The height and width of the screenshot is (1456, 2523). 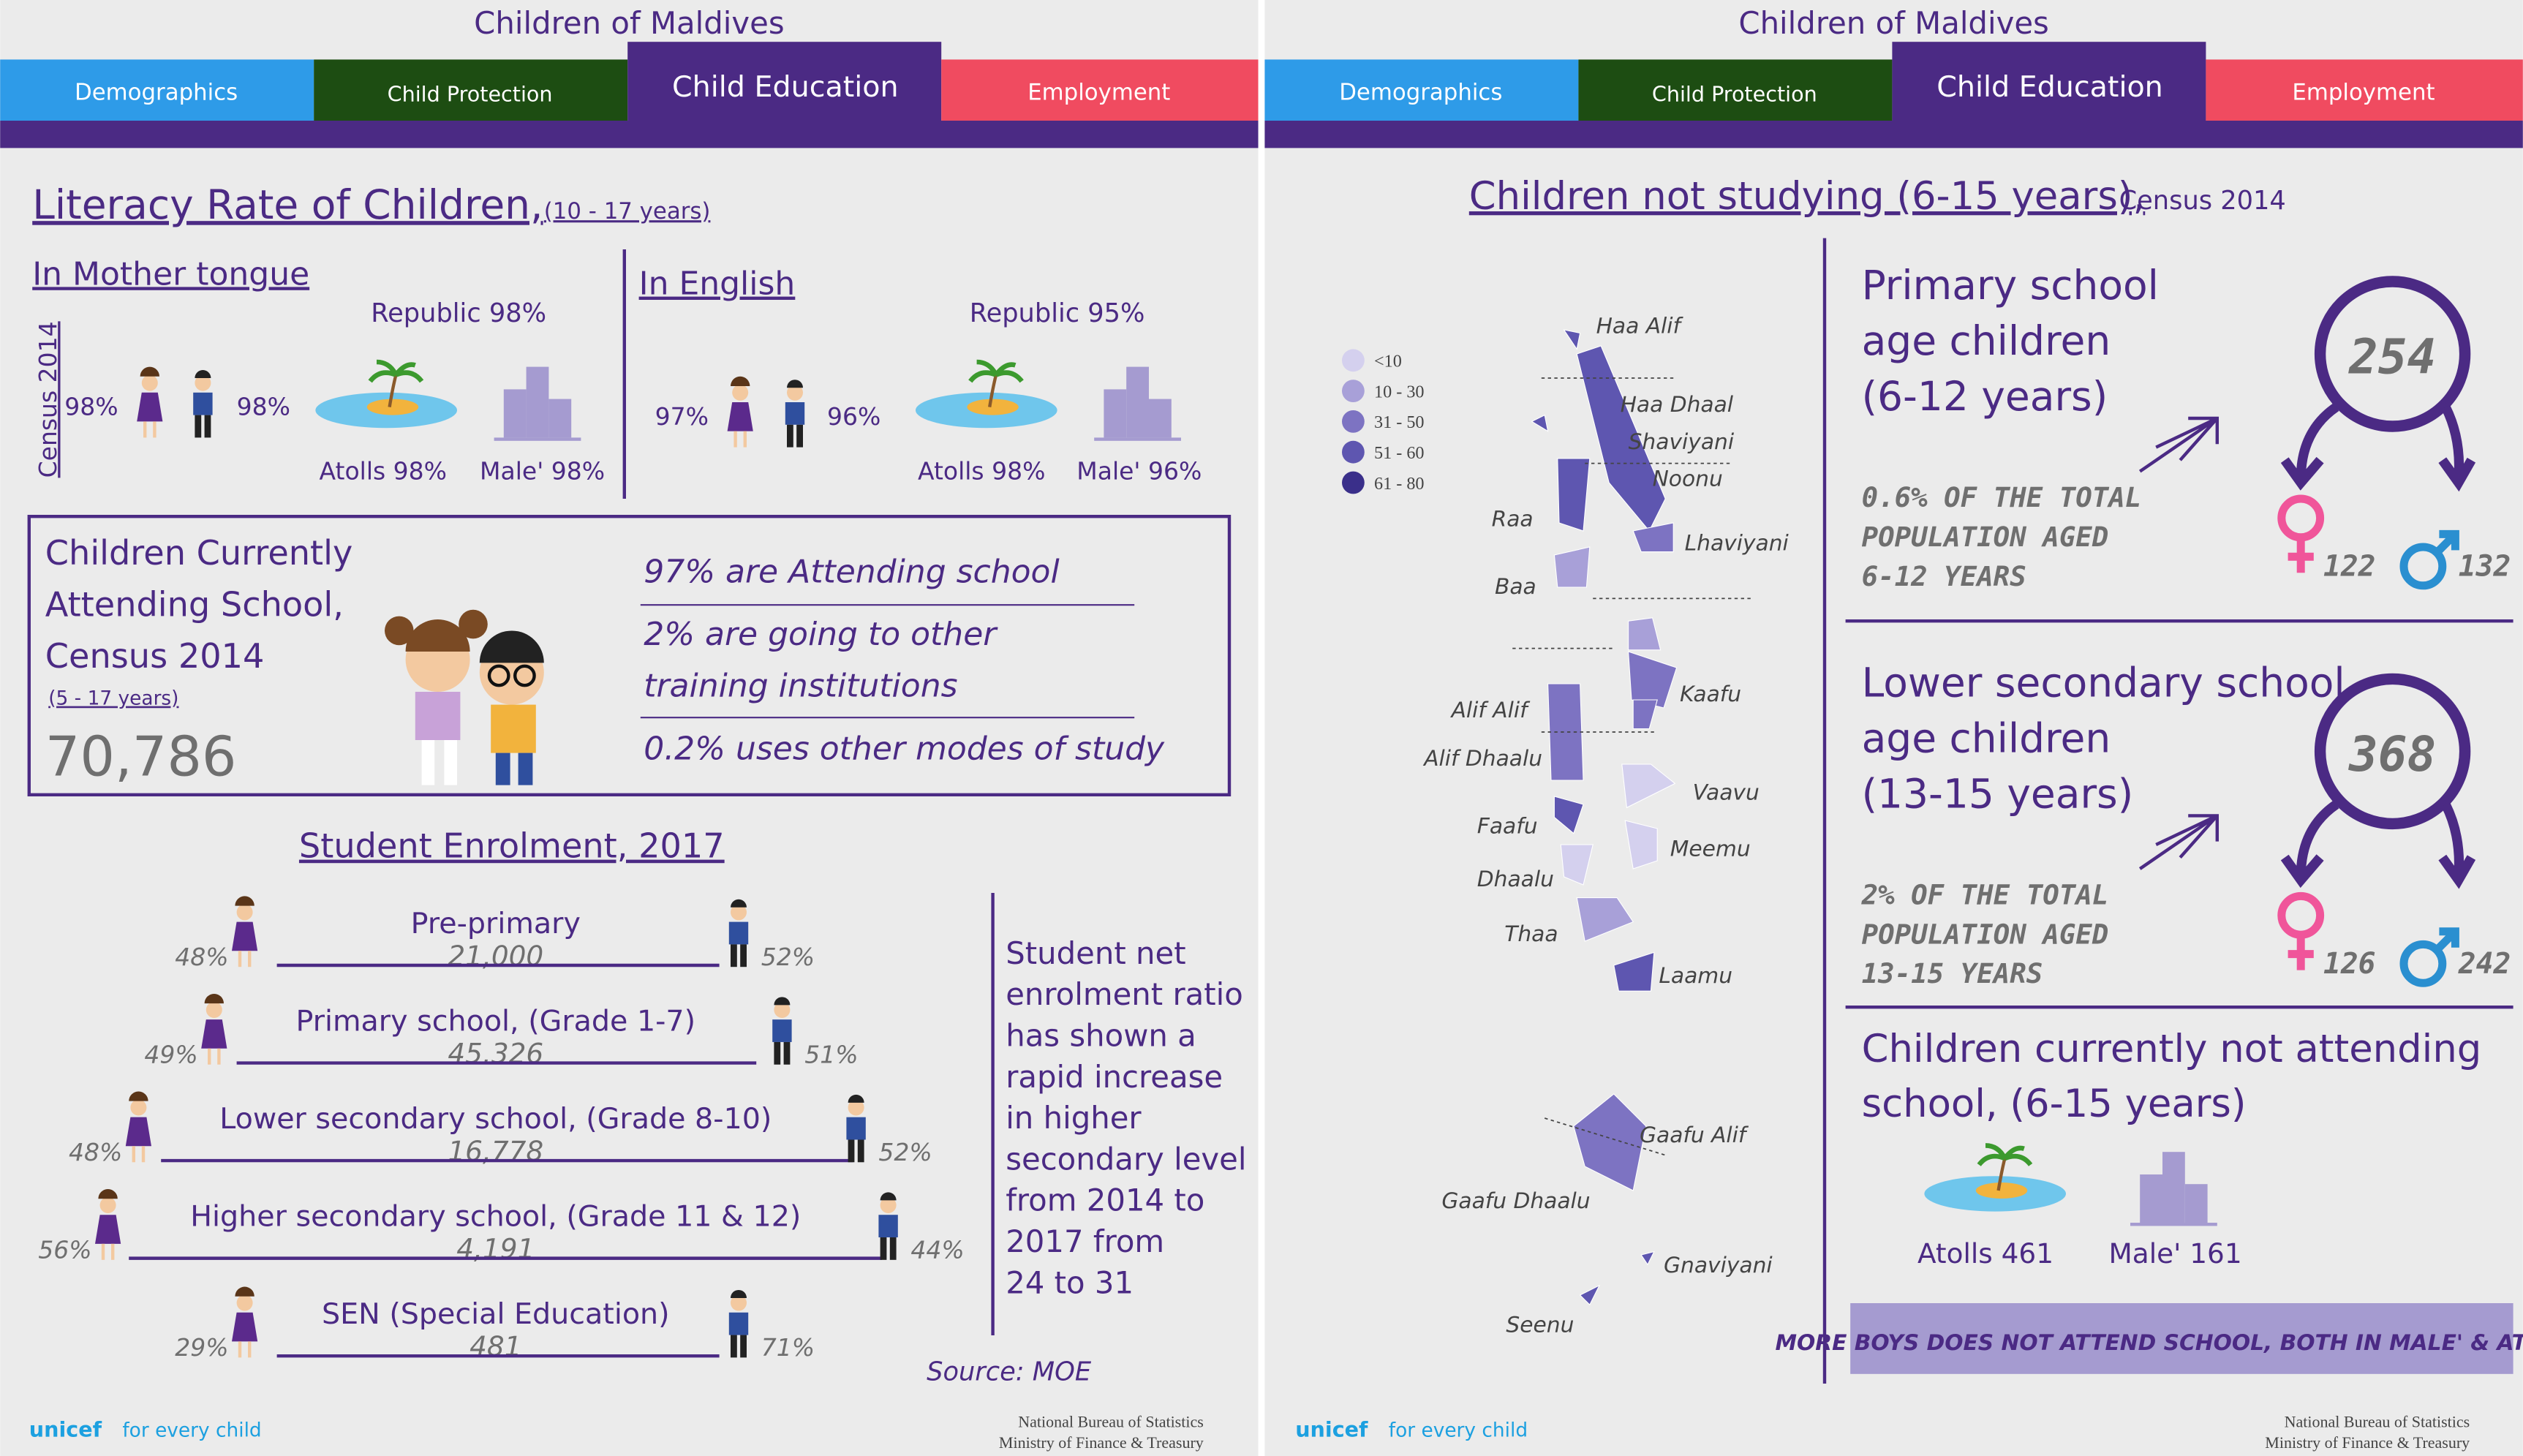 What do you see at coordinates (1126, 1159) in the screenshot?
I see `note-line: secondary level` at bounding box center [1126, 1159].